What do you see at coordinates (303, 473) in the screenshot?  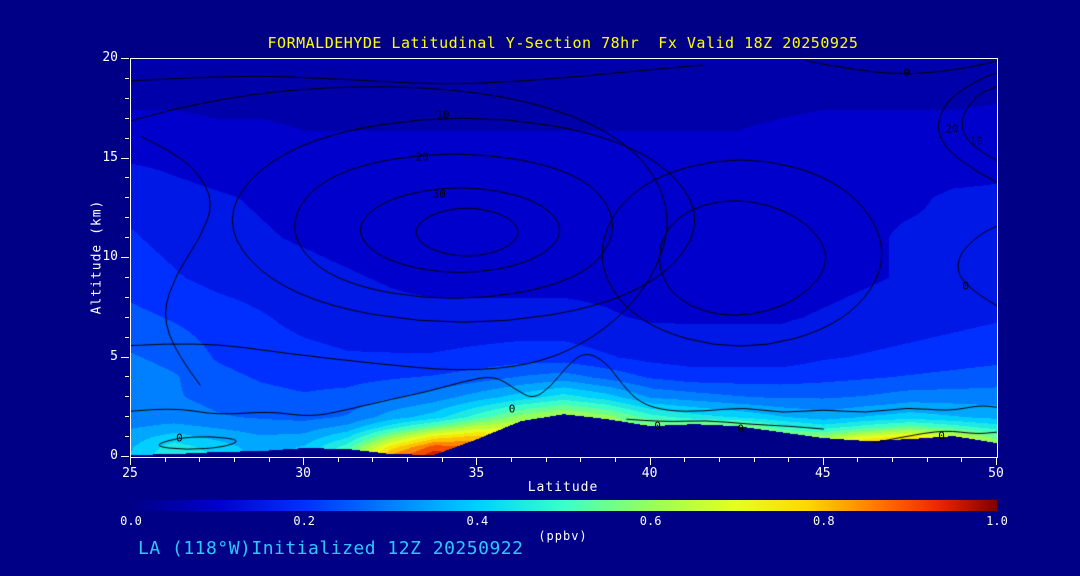 I see `x-tick-label: 30` at bounding box center [303, 473].